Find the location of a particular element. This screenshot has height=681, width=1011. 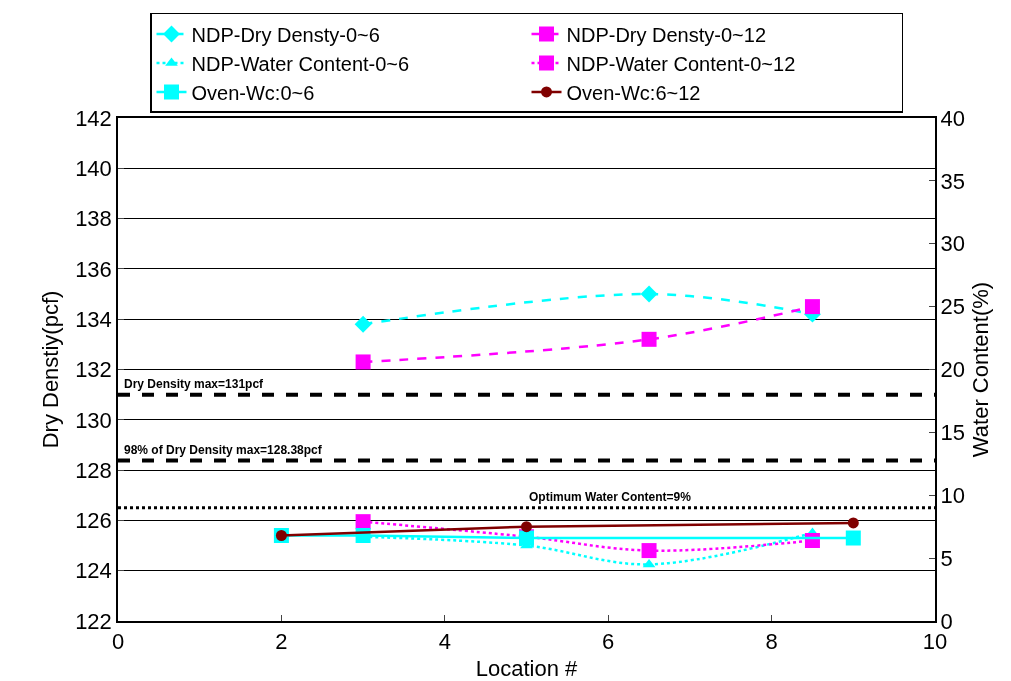

y-tick-label: 138 is located at coordinates (93, 219).